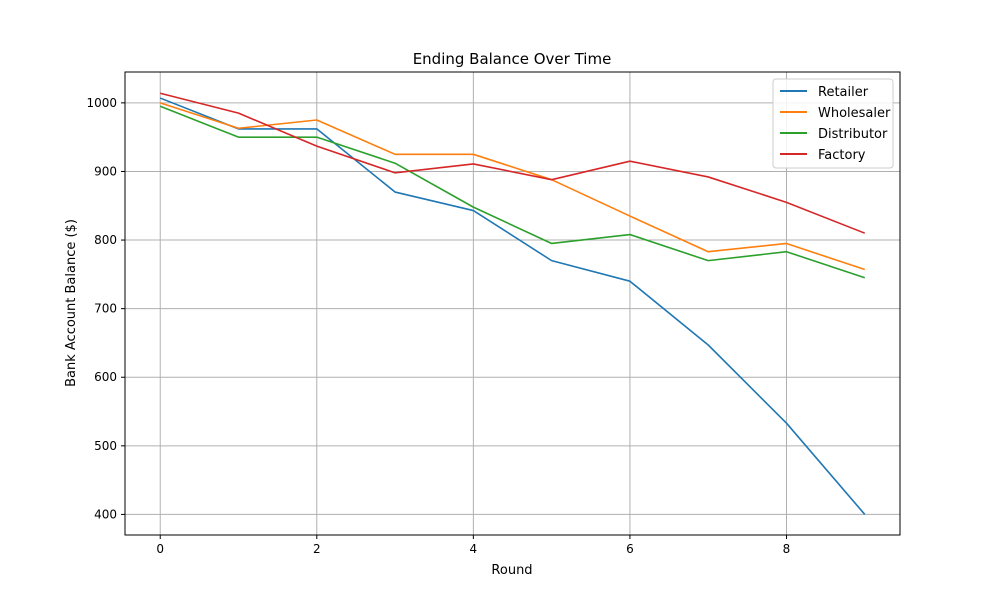  Describe the element at coordinates (105, 514) in the screenshot. I see `y-tick-label: 400` at that location.